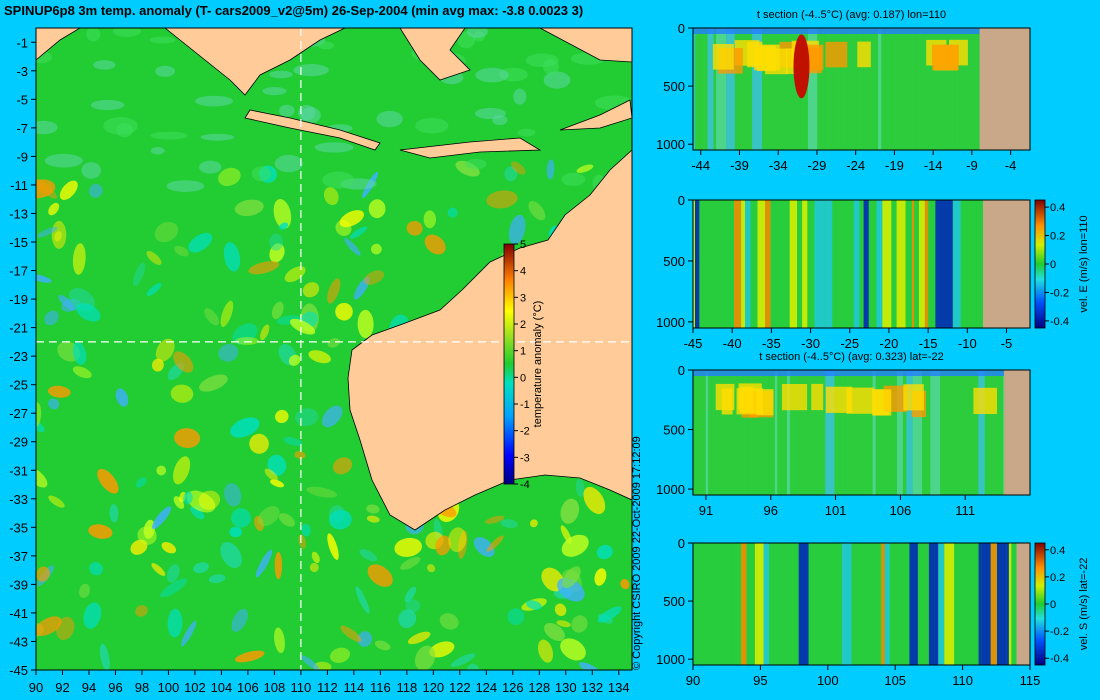 This screenshot has height=700, width=1100. Describe the element at coordinates (380, 687) in the screenshot. I see `map-x-tick-label: 116` at that location.